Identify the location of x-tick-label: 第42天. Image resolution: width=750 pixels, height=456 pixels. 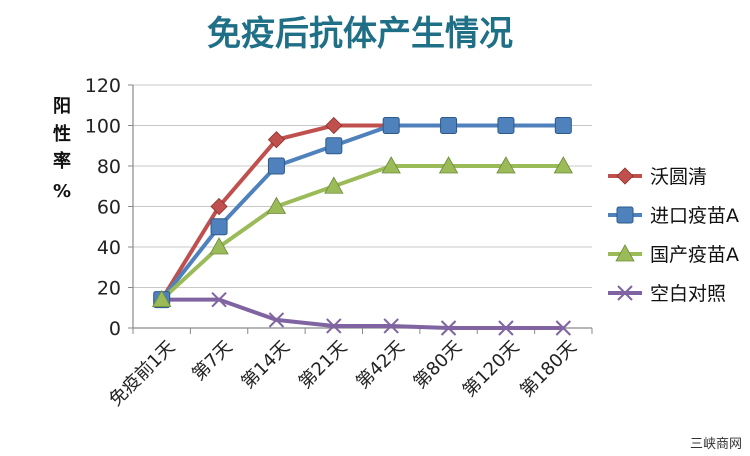
(380, 365).